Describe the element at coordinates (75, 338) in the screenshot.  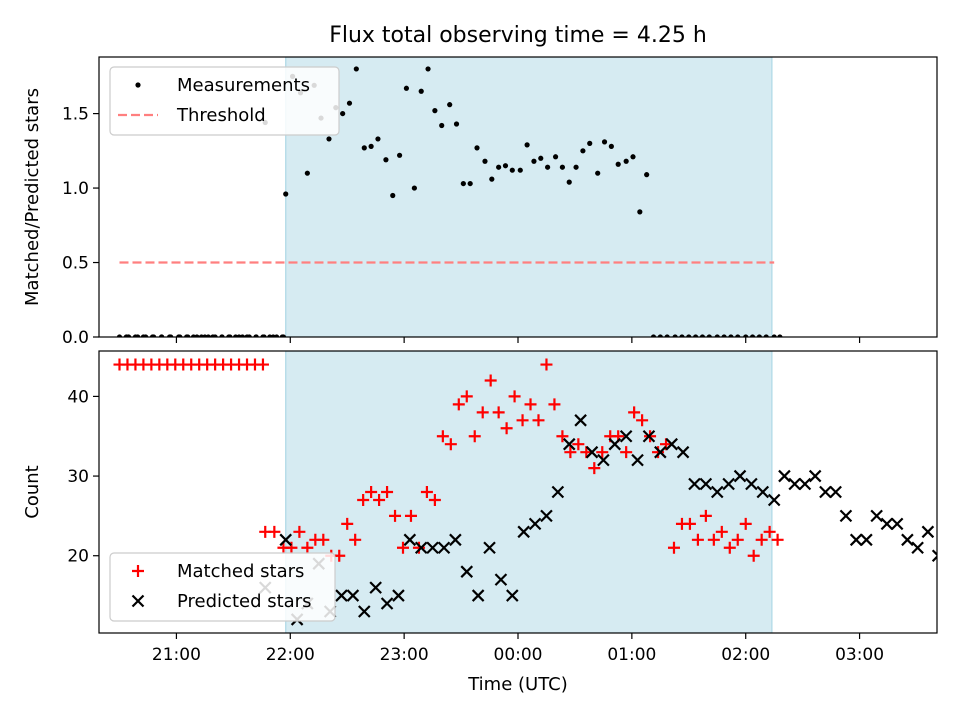
I see `y-tick-label: 0.0` at that location.